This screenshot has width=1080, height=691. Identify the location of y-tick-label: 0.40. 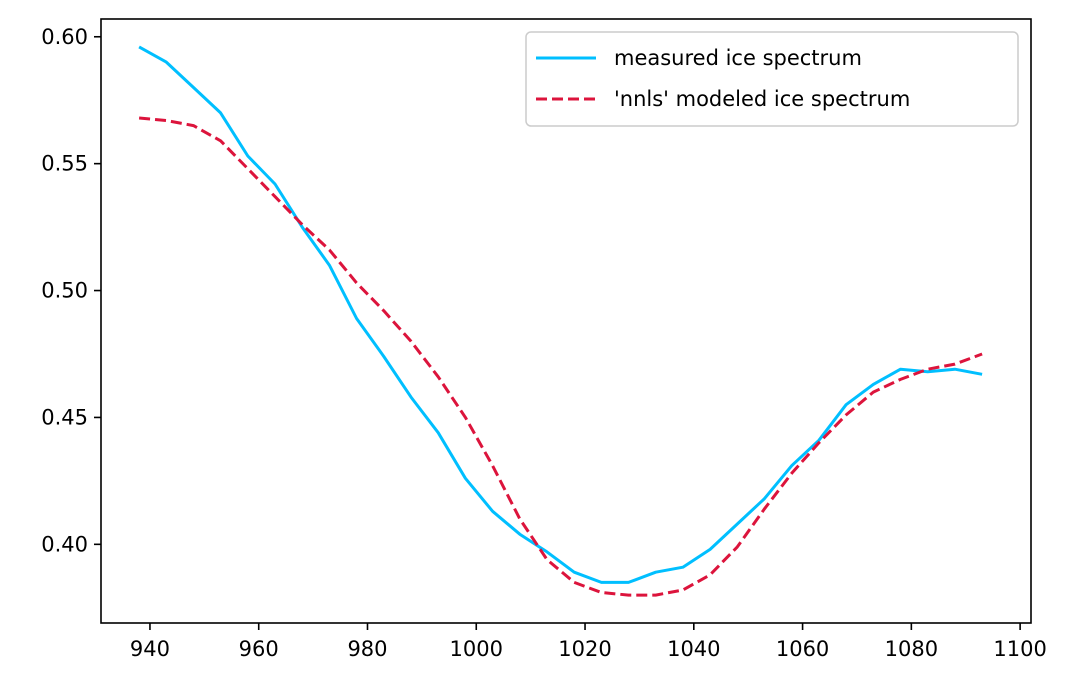
(64, 544).